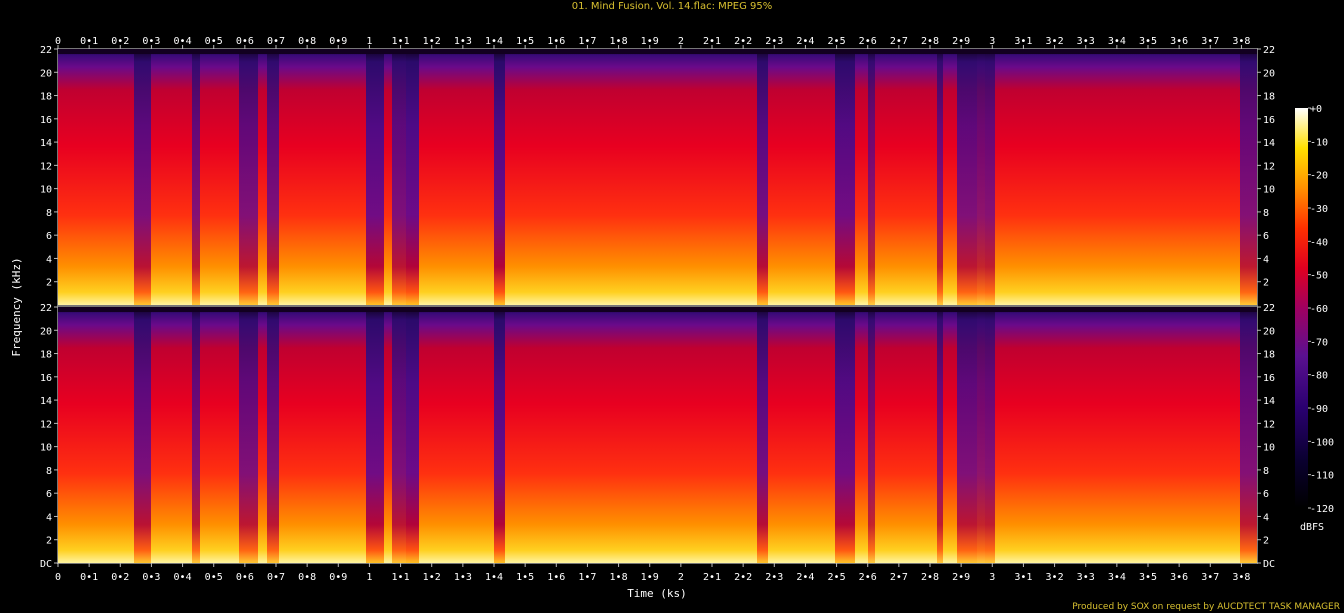 This screenshot has height=613, width=1344. What do you see at coordinates (650, 577) in the screenshot?
I see `x-tick-label: 1•9` at bounding box center [650, 577].